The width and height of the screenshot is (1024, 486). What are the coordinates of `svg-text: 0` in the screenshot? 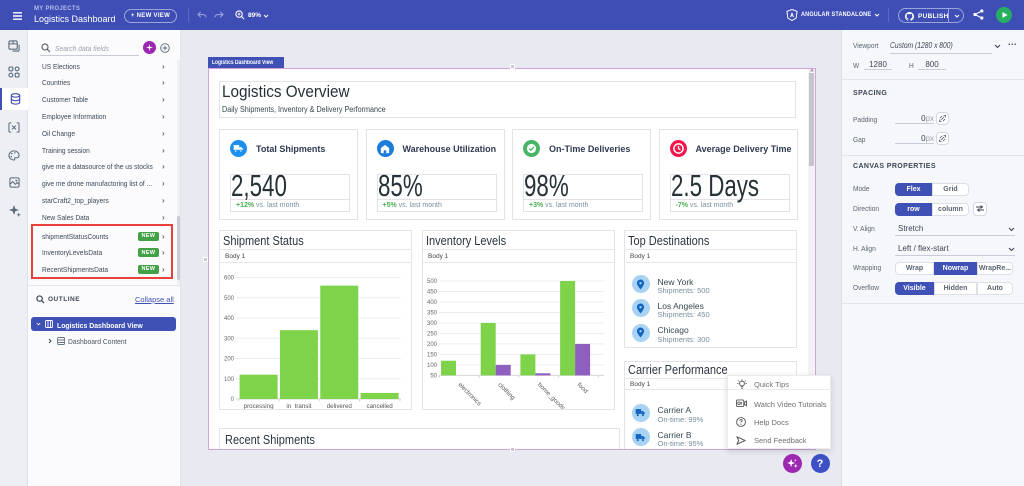 It's located at (233, 400).